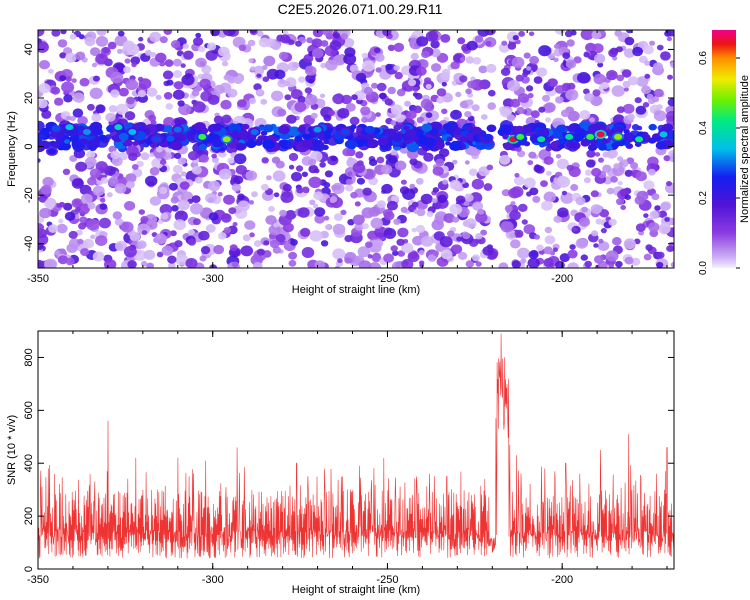 The width and height of the screenshot is (750, 600). What do you see at coordinates (29, 569) in the screenshot?
I see `y-tick-label: 0` at bounding box center [29, 569].